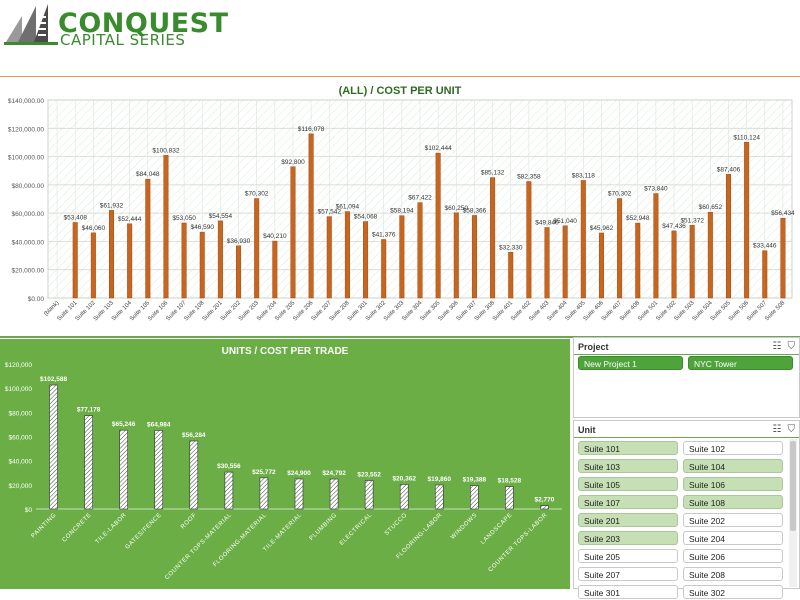 The image size is (800, 600). Describe the element at coordinates (733, 538) in the screenshot. I see `unit-item-suite-204: Suite 204` at that location.